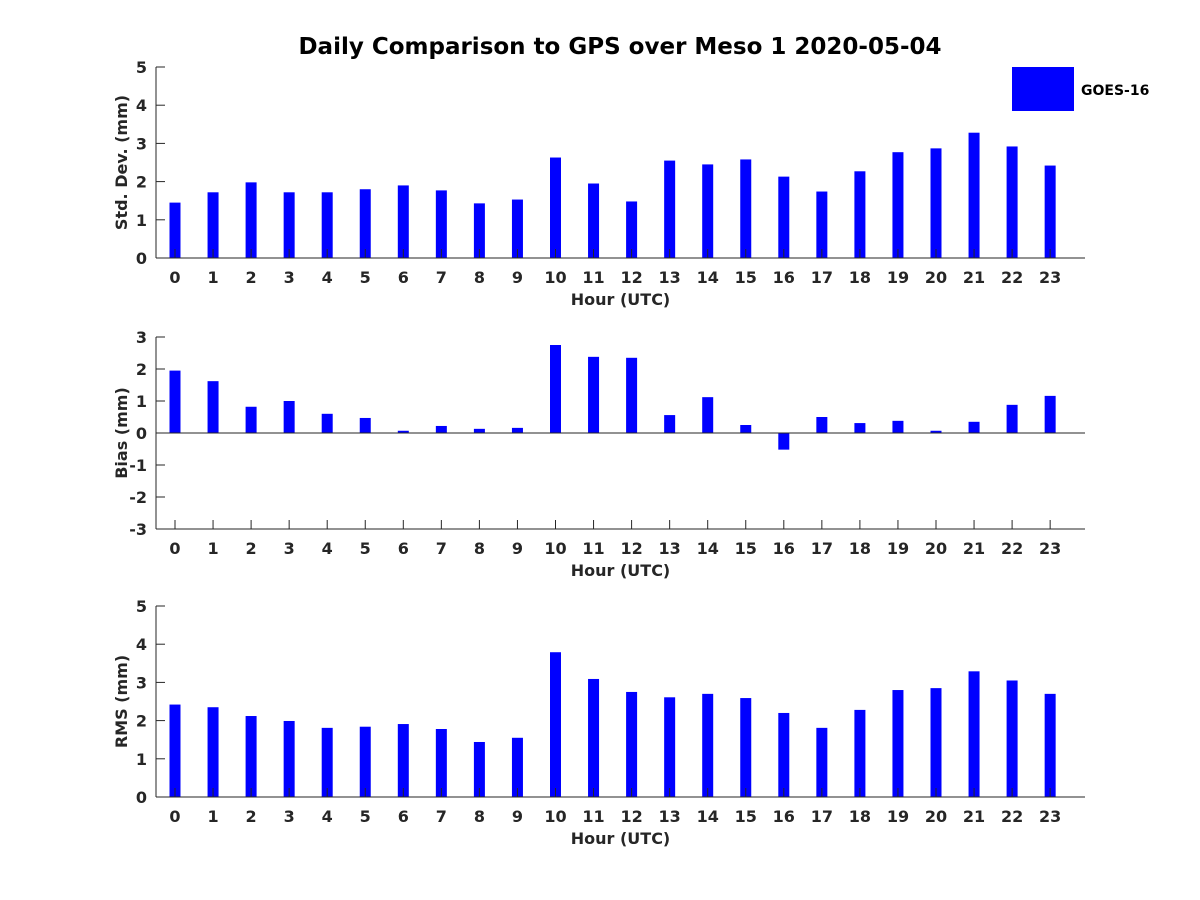  Describe the element at coordinates (212, 277) in the screenshot. I see `x-tick-label: 1` at that location.